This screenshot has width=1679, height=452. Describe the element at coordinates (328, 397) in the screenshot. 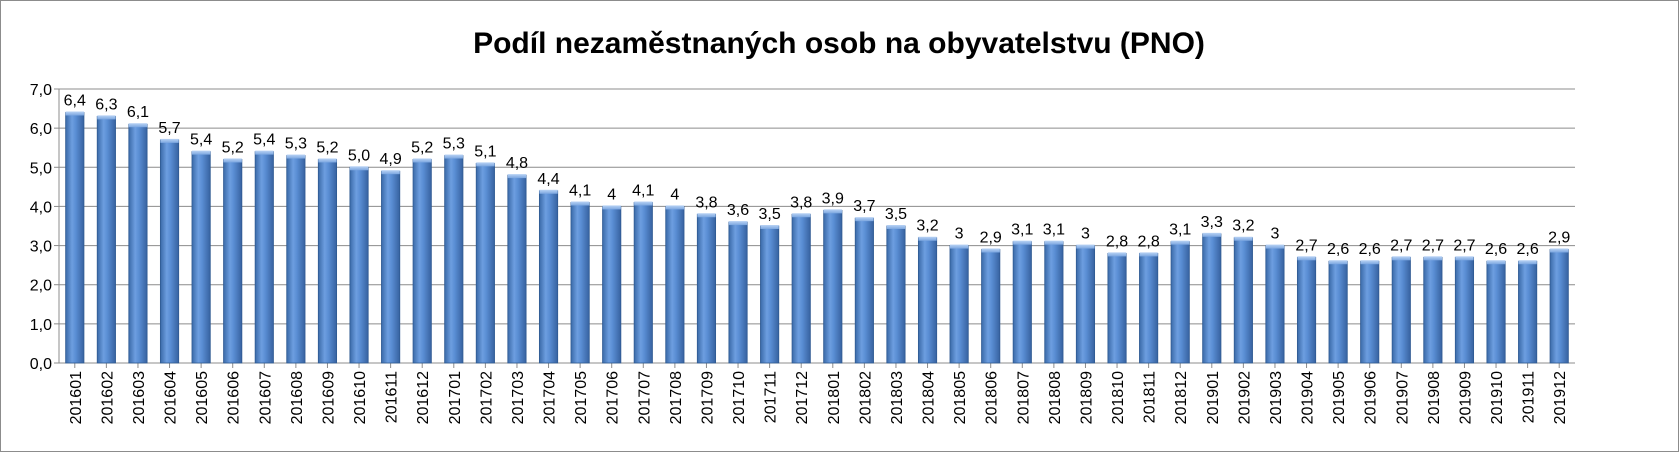

I see `x-tick-label: 201609` at that location.